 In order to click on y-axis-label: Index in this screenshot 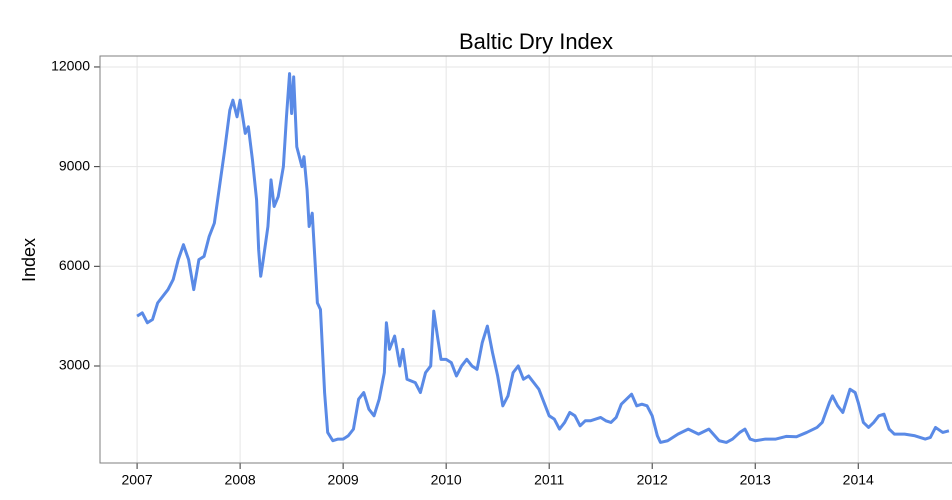, I will do `click(29, 260)`.